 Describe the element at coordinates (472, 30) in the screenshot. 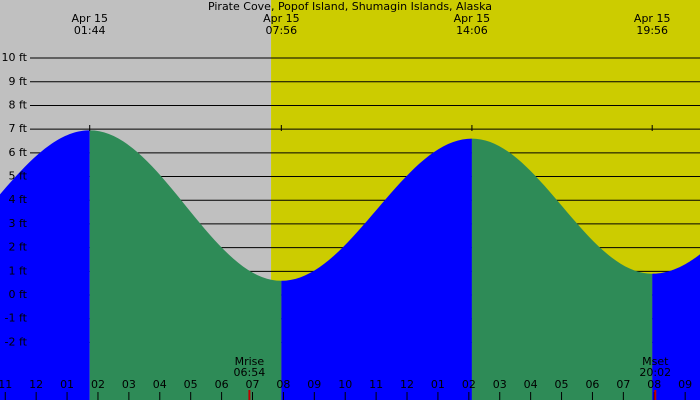

I see `event-time: 14:06` at that location.